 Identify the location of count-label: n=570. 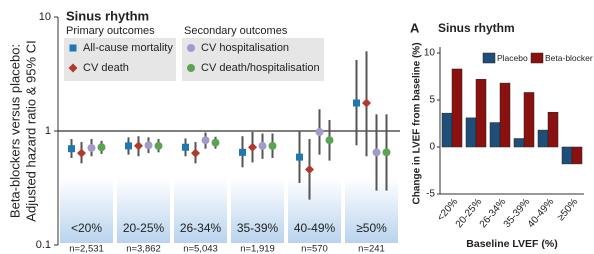
(314, 249).